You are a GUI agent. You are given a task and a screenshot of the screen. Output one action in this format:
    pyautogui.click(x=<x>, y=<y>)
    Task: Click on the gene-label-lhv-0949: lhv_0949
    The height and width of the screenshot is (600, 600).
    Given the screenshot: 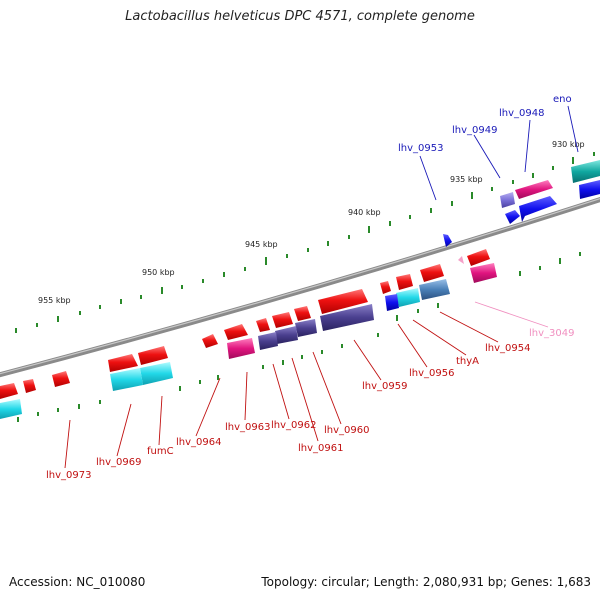 What is the action you would take?
    pyautogui.click(x=474, y=130)
    